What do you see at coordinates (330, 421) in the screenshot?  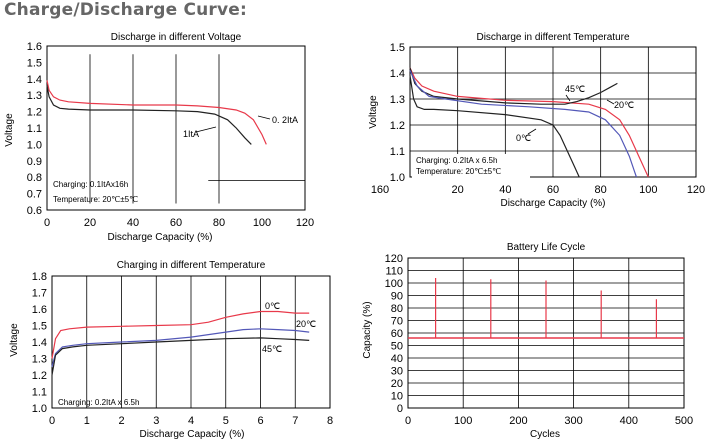 I see `c3-xtick-label: 8` at bounding box center [330, 421].